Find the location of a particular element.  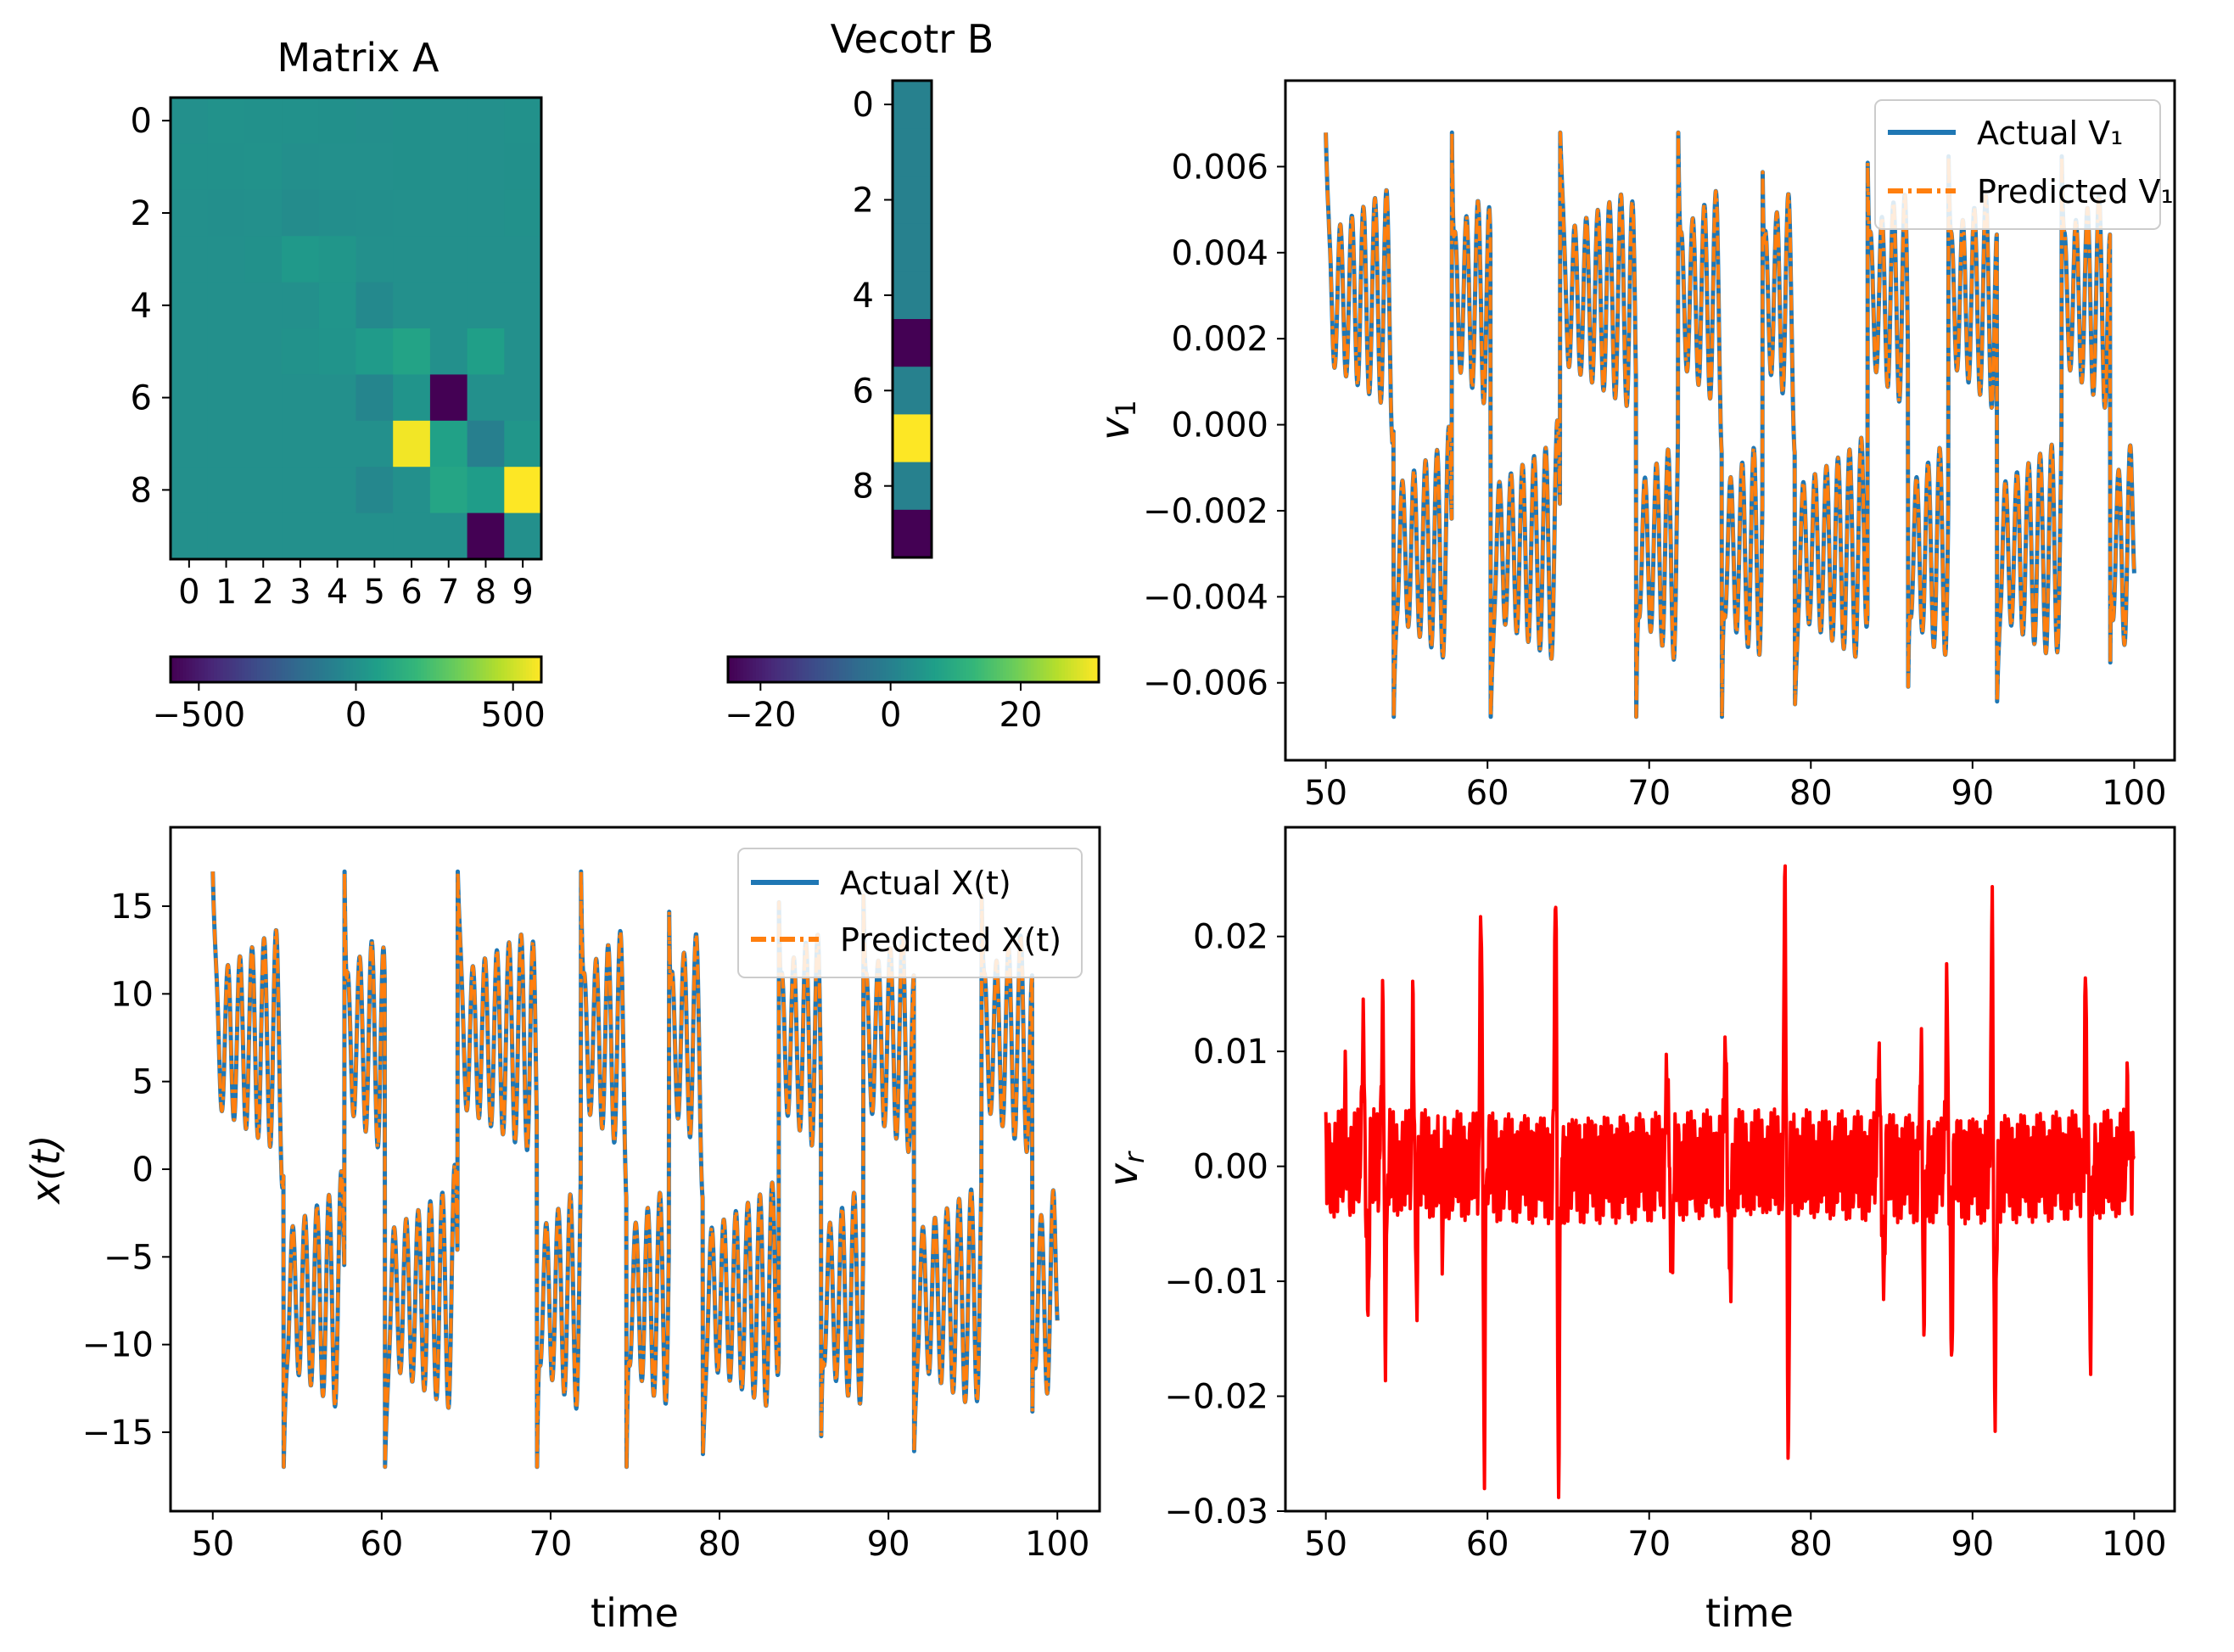

vr-xtick-label: 50 is located at coordinates (1325, 1545).